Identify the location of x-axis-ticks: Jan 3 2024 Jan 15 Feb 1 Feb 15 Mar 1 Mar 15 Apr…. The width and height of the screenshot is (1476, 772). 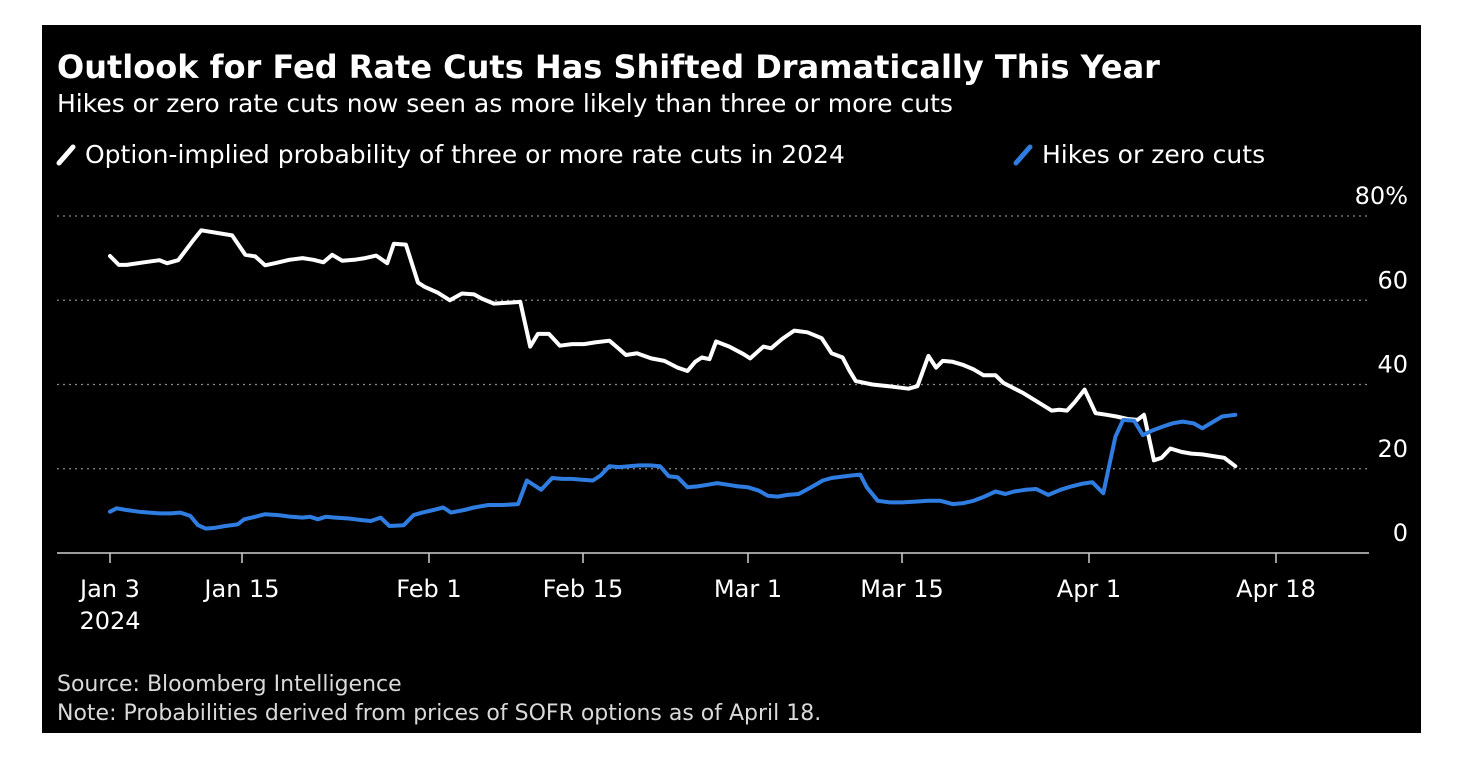
(697, 594).